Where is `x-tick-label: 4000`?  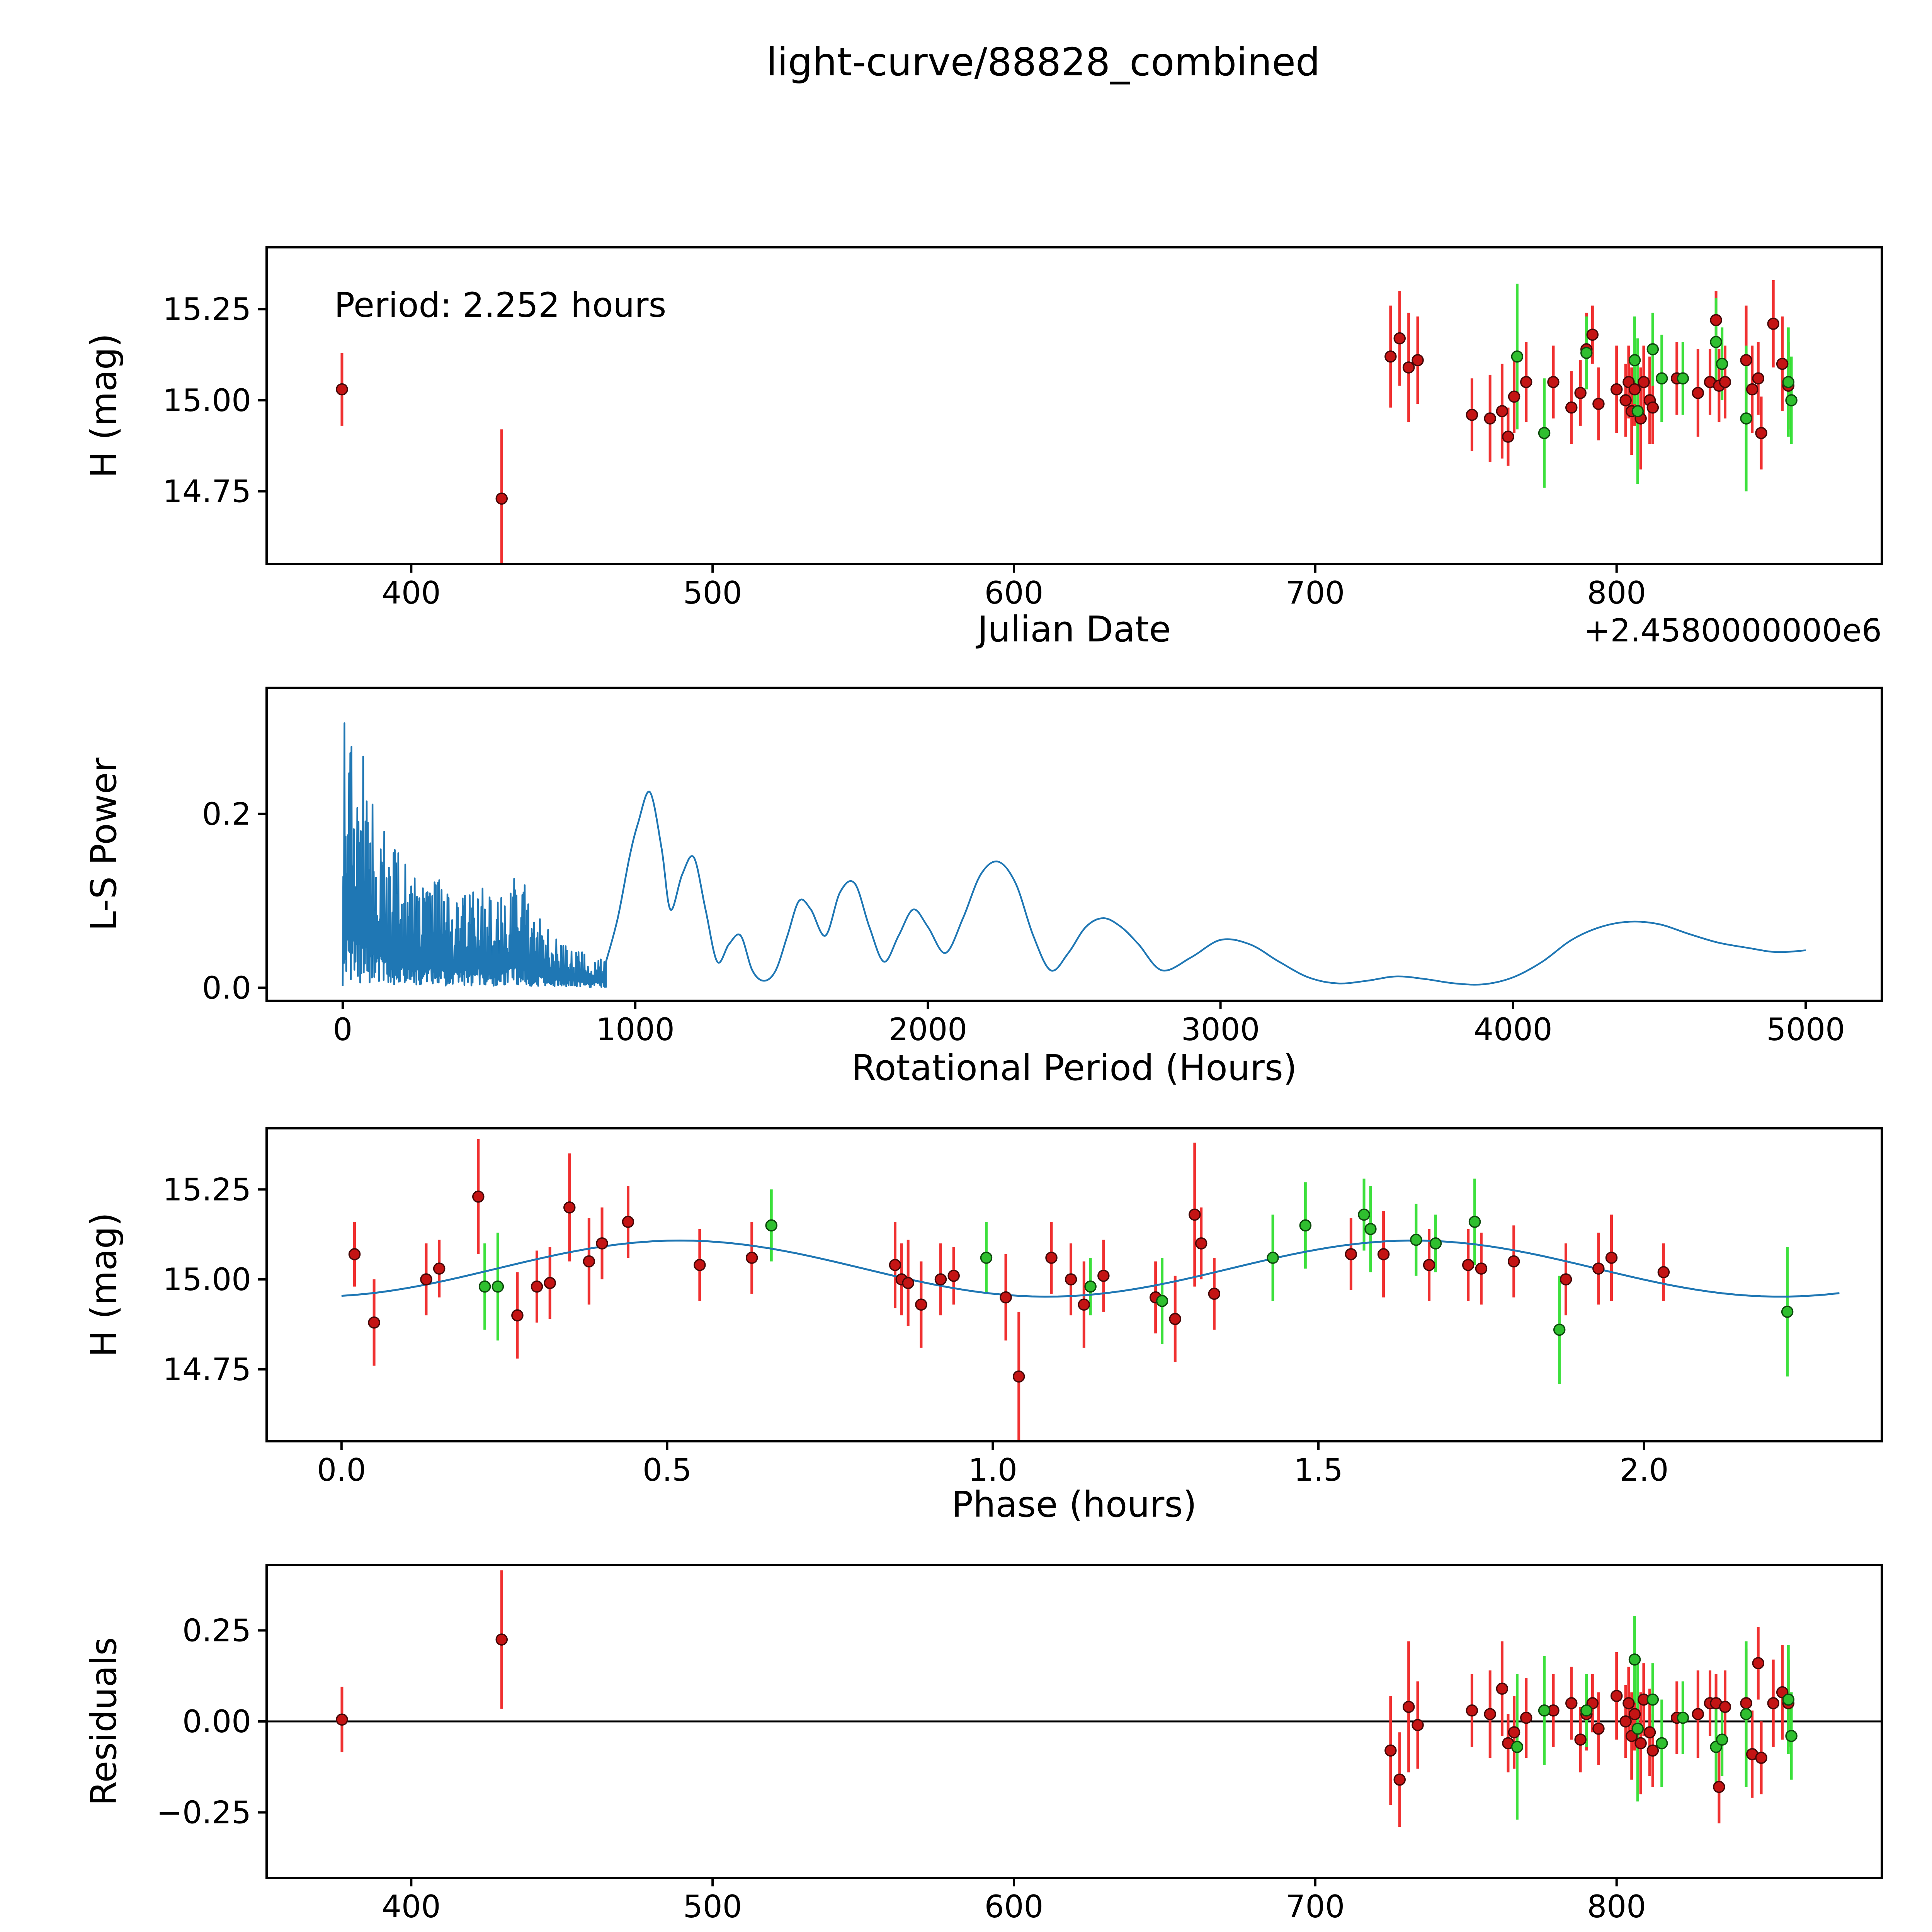 x-tick-label: 4000 is located at coordinates (1513, 1030).